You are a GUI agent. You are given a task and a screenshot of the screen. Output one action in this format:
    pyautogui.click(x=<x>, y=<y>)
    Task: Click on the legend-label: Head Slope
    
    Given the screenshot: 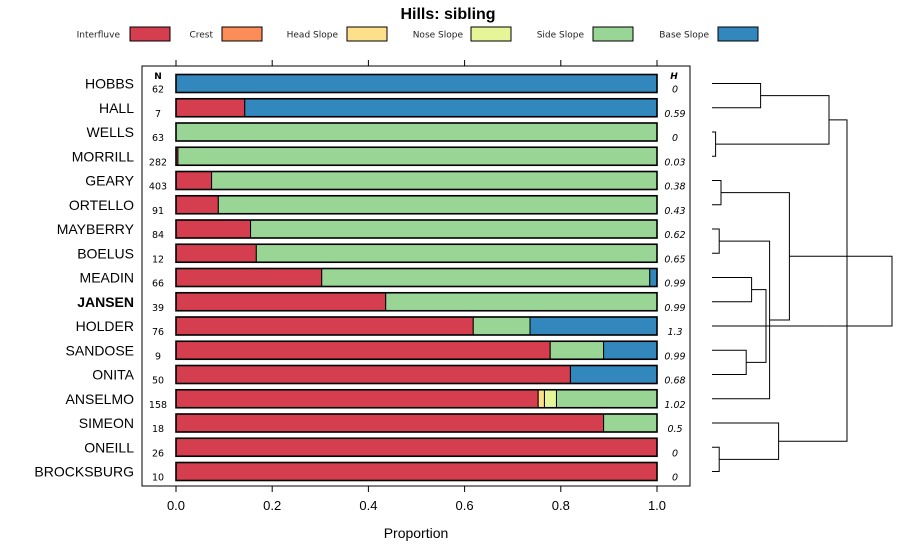 What is the action you would take?
    pyautogui.click(x=313, y=36)
    